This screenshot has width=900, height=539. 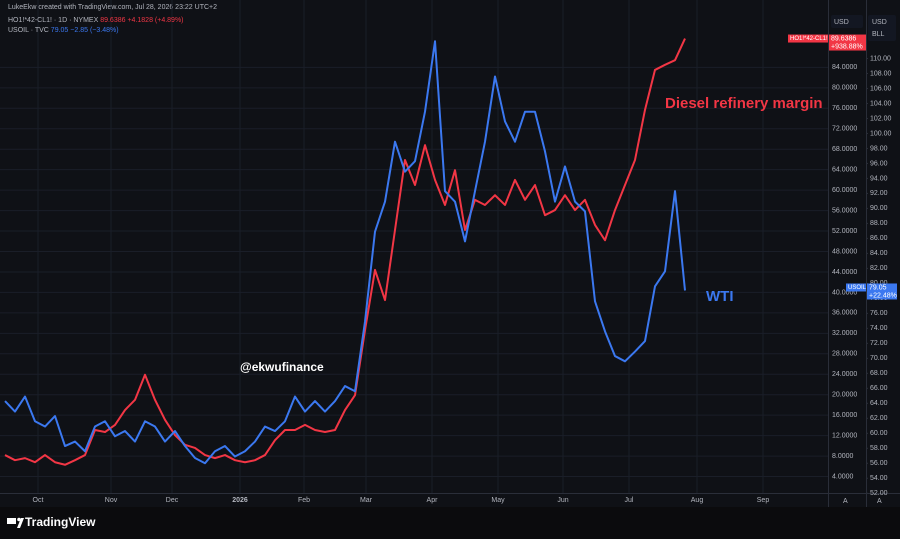 What do you see at coordinates (878, 287) in the screenshot?
I see `last-value: 79.05` at bounding box center [878, 287].